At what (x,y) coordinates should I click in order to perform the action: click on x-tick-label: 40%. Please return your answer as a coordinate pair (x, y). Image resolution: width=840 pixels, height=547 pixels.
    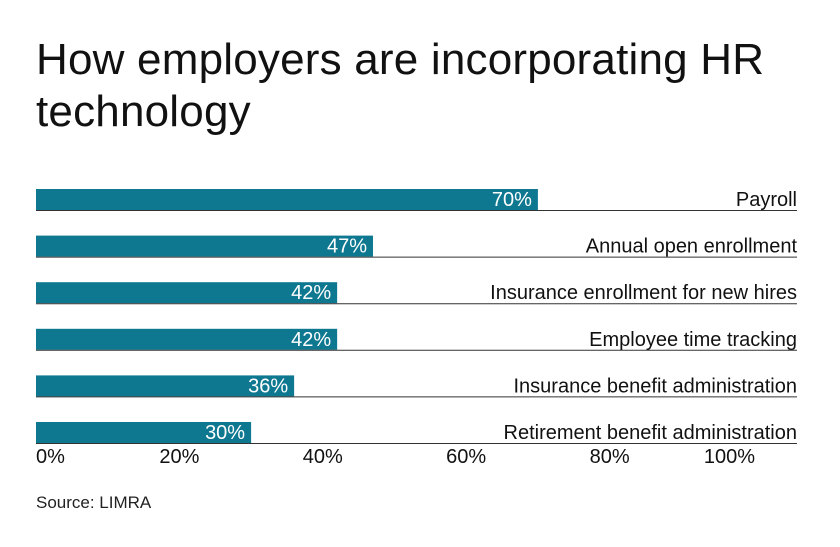
    Looking at the image, I should click on (323, 457).